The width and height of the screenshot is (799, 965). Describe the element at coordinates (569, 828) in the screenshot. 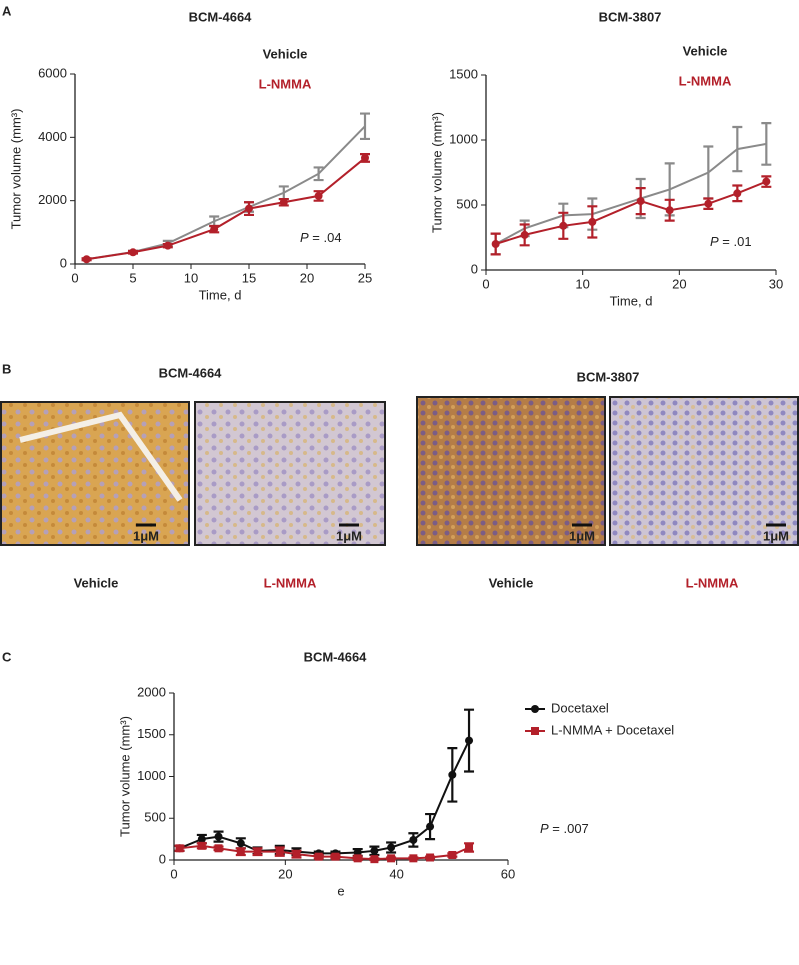

I see `p-text: = .007` at that location.